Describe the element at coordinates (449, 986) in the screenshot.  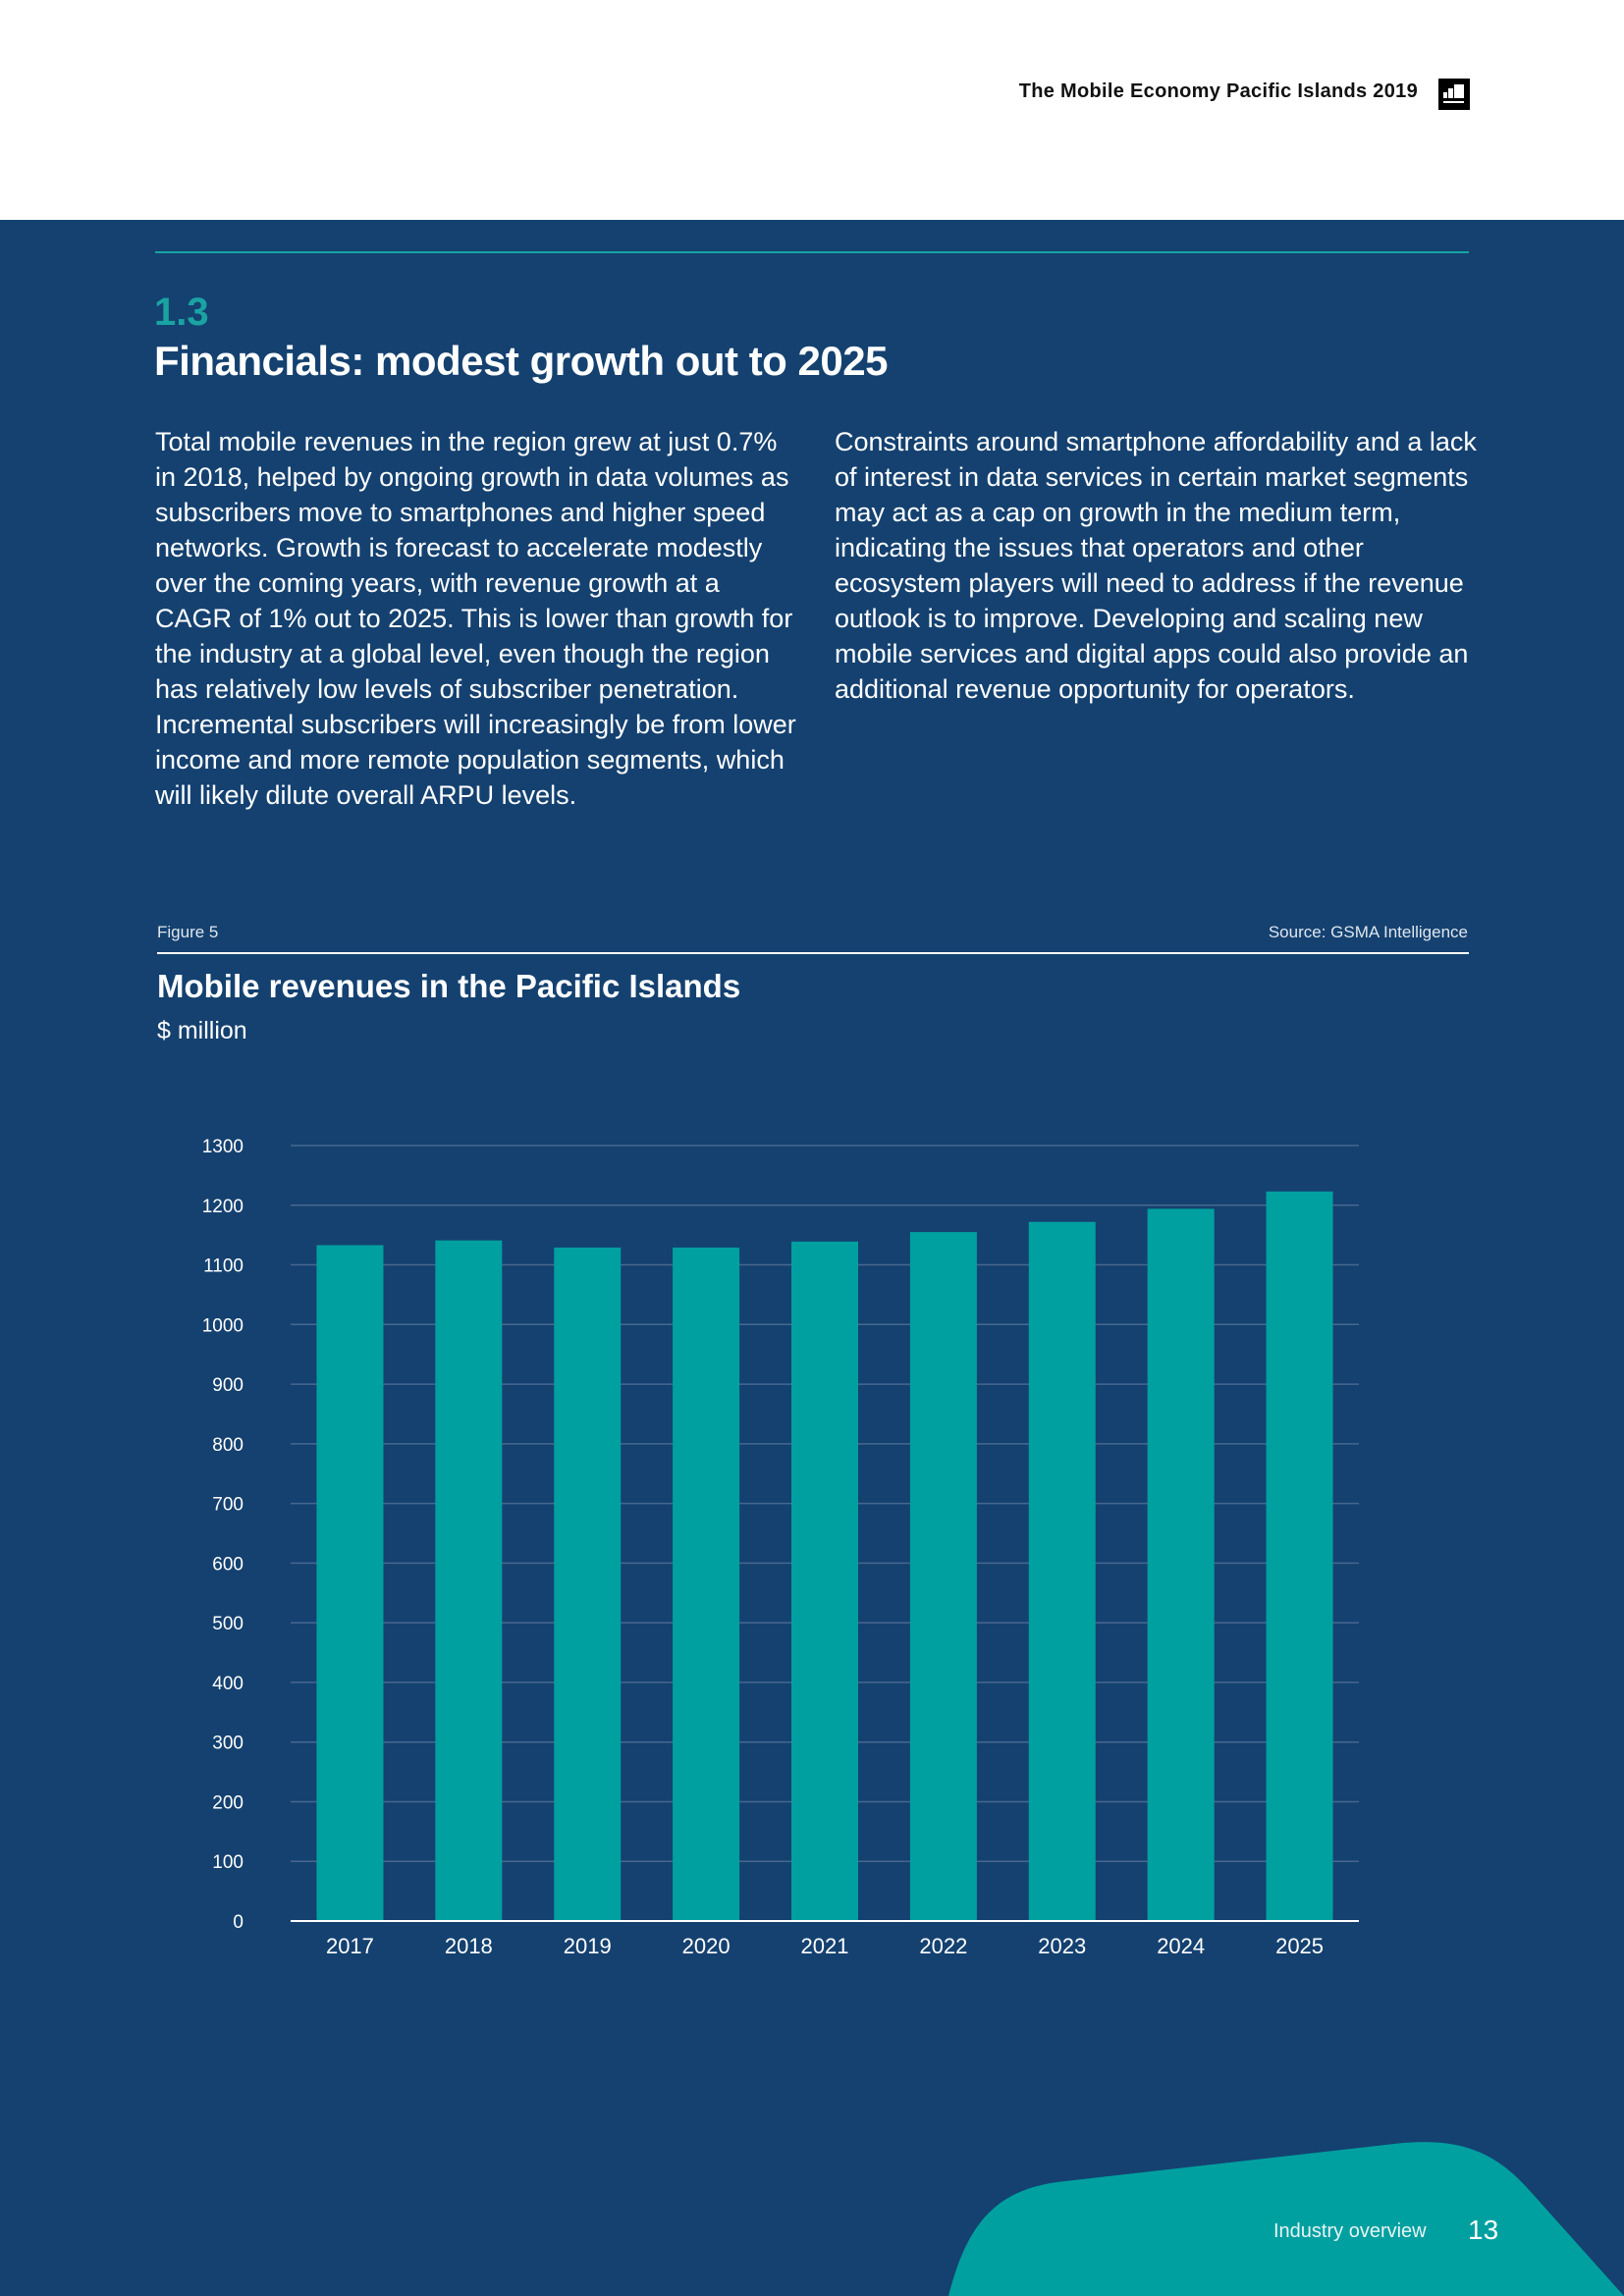
I see `chart-title: Mobile revenues in the Pacific Islands` at that location.